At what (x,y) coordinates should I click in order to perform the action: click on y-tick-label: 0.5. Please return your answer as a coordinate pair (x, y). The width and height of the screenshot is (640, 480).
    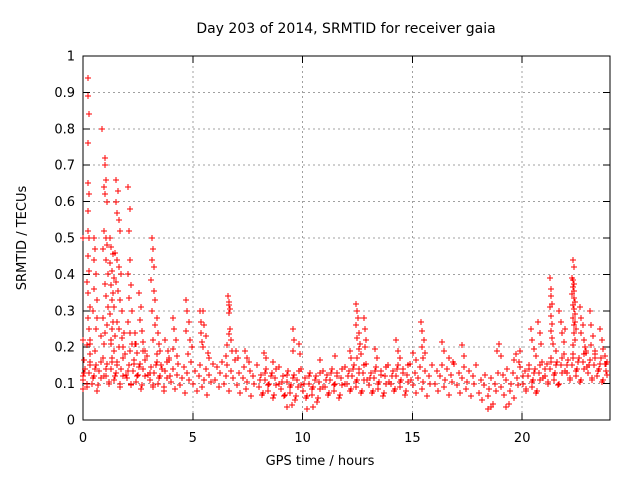
    Looking at the image, I should click on (64, 239).